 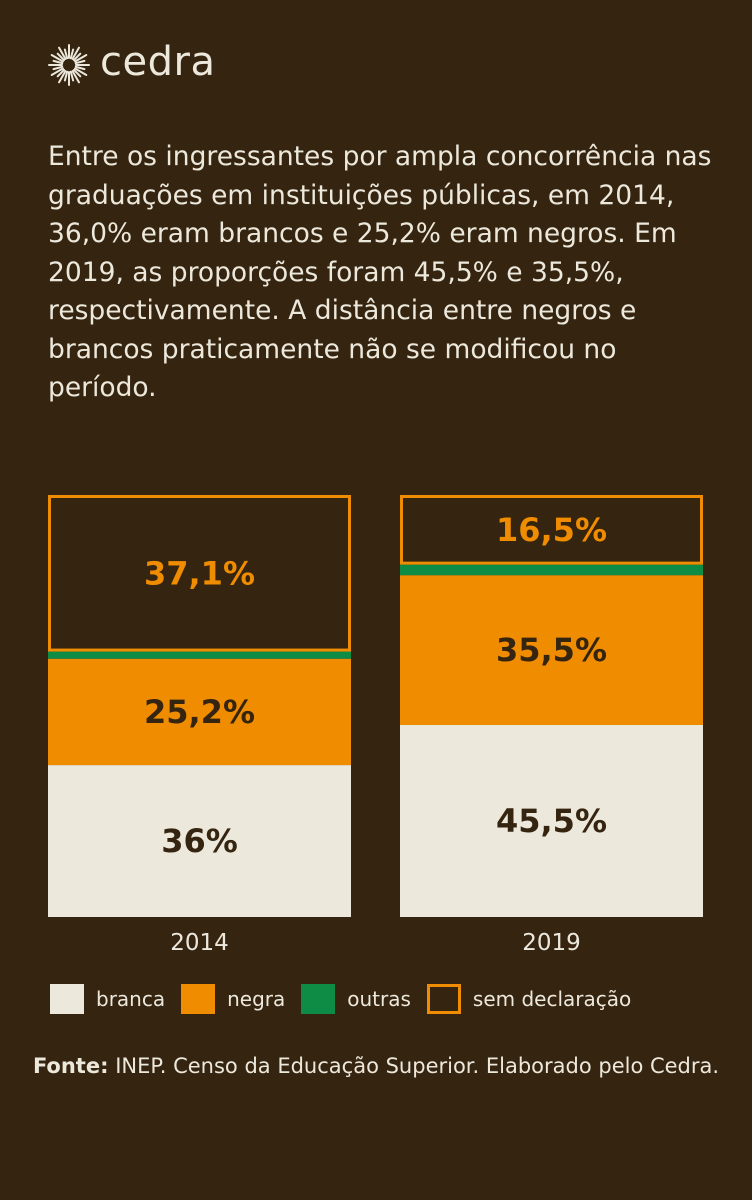 I want to click on legend-swatch-outras, so click(x=318, y=999).